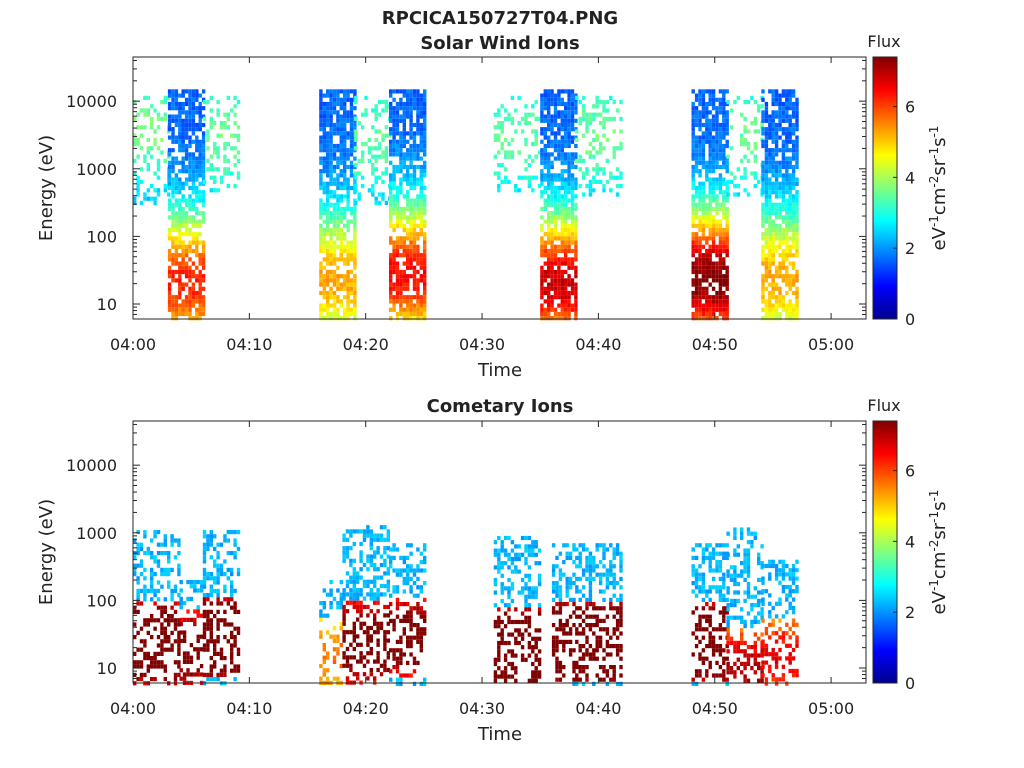 This screenshot has width=1024, height=768. Describe the element at coordinates (466, 605) in the screenshot. I see `cometary-spectrogram` at that location.